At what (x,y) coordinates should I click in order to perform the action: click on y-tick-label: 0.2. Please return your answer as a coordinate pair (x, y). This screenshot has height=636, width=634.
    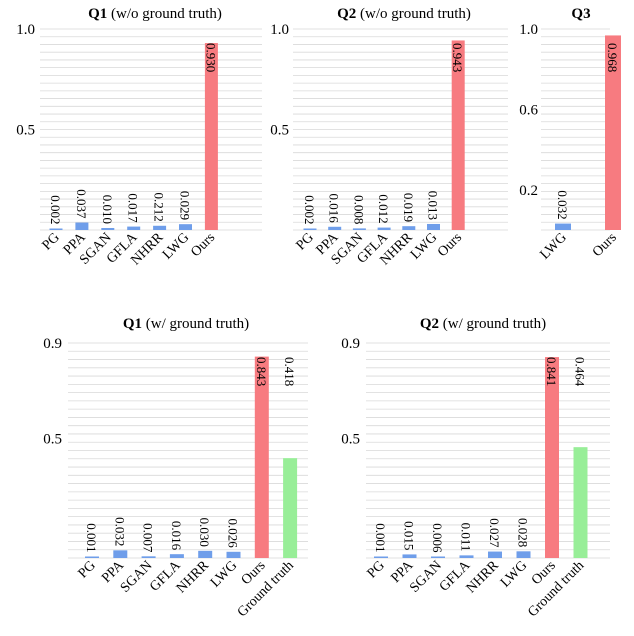
    Looking at the image, I should click on (528, 191).